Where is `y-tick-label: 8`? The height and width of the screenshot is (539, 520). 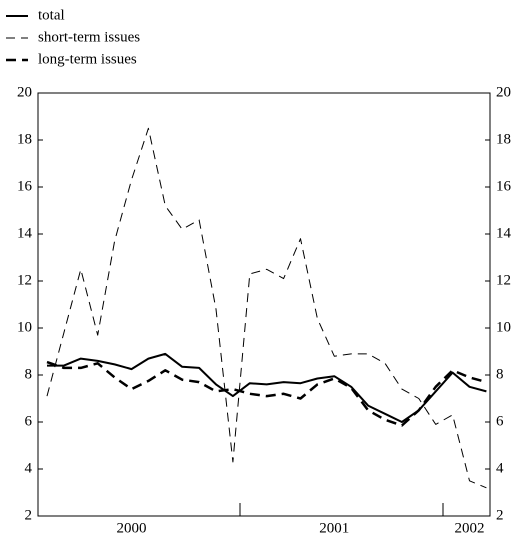 y-tick-label: 8 is located at coordinates (29, 374).